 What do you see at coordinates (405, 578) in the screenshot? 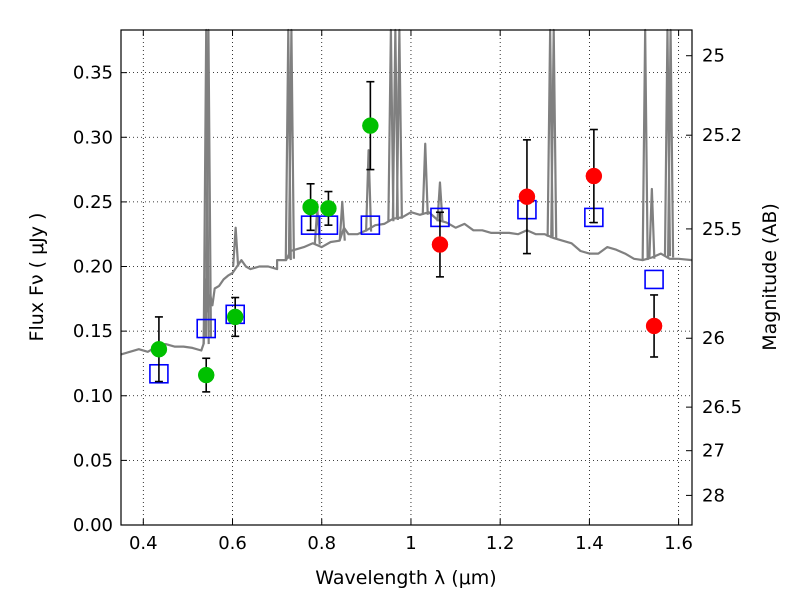
I see `x-axis-title: Wavelength λ (μm)` at bounding box center [405, 578].